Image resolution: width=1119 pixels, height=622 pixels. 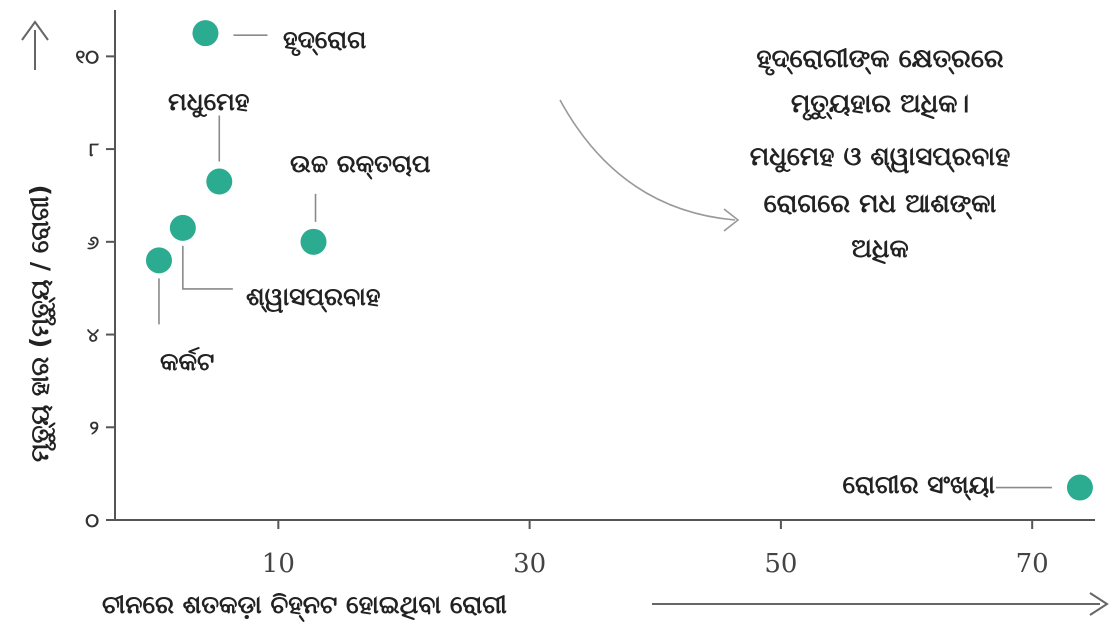 What do you see at coordinates (324, 41) in the screenshot?
I see `point-label: ହୃଦ୍‌ରୋଗ` at bounding box center [324, 41].